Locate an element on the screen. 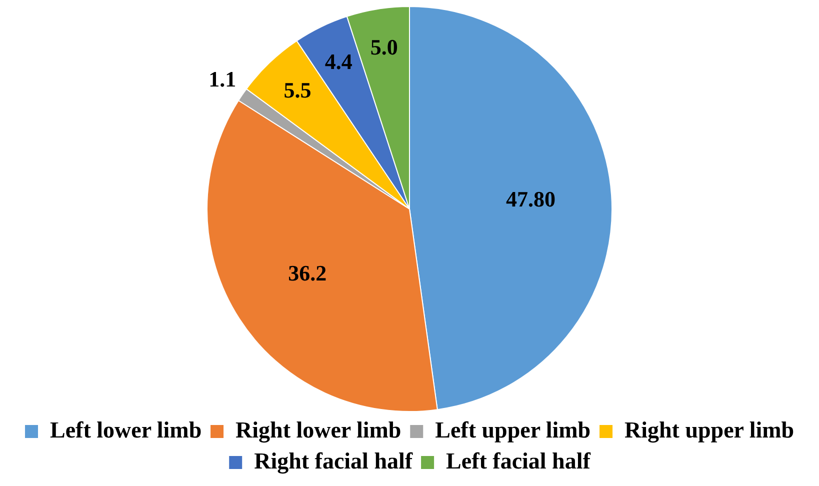 Image resolution: width=819 pixels, height=486 pixels. legend-label: Left upper limb is located at coordinates (513, 429).